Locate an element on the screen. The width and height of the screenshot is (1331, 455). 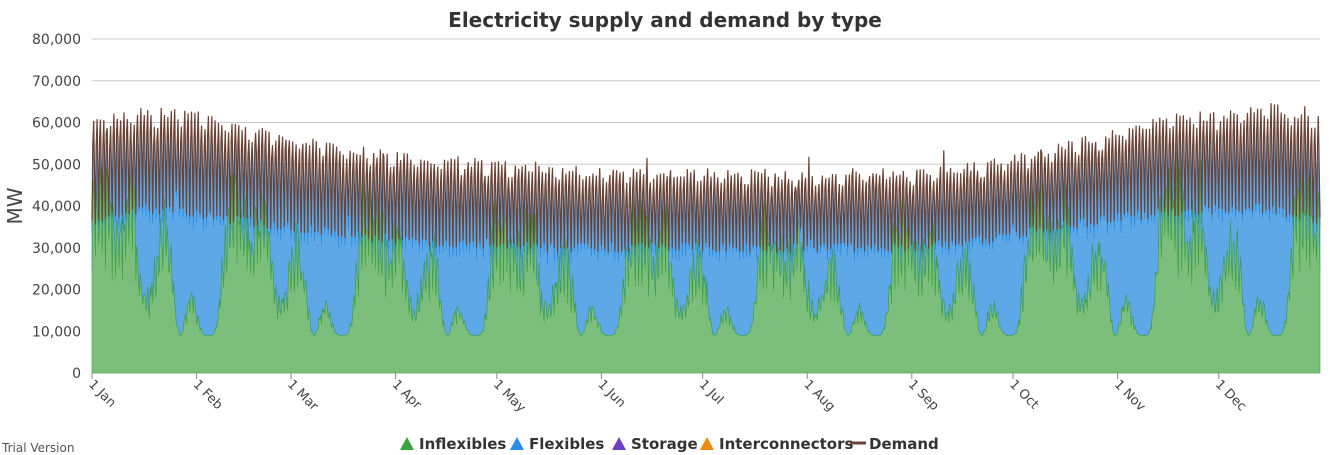
y-tick-label: 10,000 is located at coordinates (56, 332).